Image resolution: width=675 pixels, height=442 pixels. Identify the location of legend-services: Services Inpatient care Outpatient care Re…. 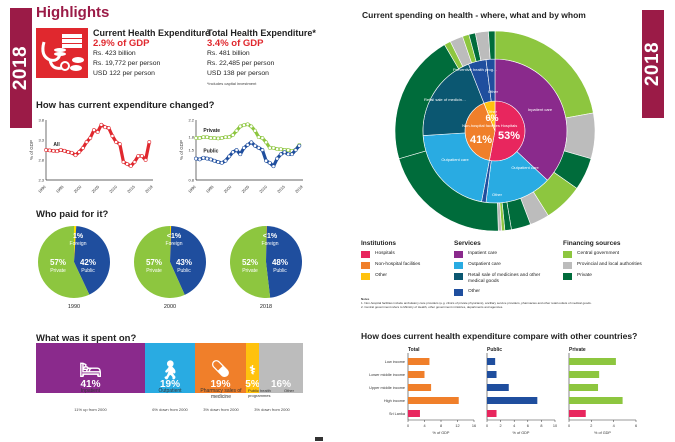
(504, 268).